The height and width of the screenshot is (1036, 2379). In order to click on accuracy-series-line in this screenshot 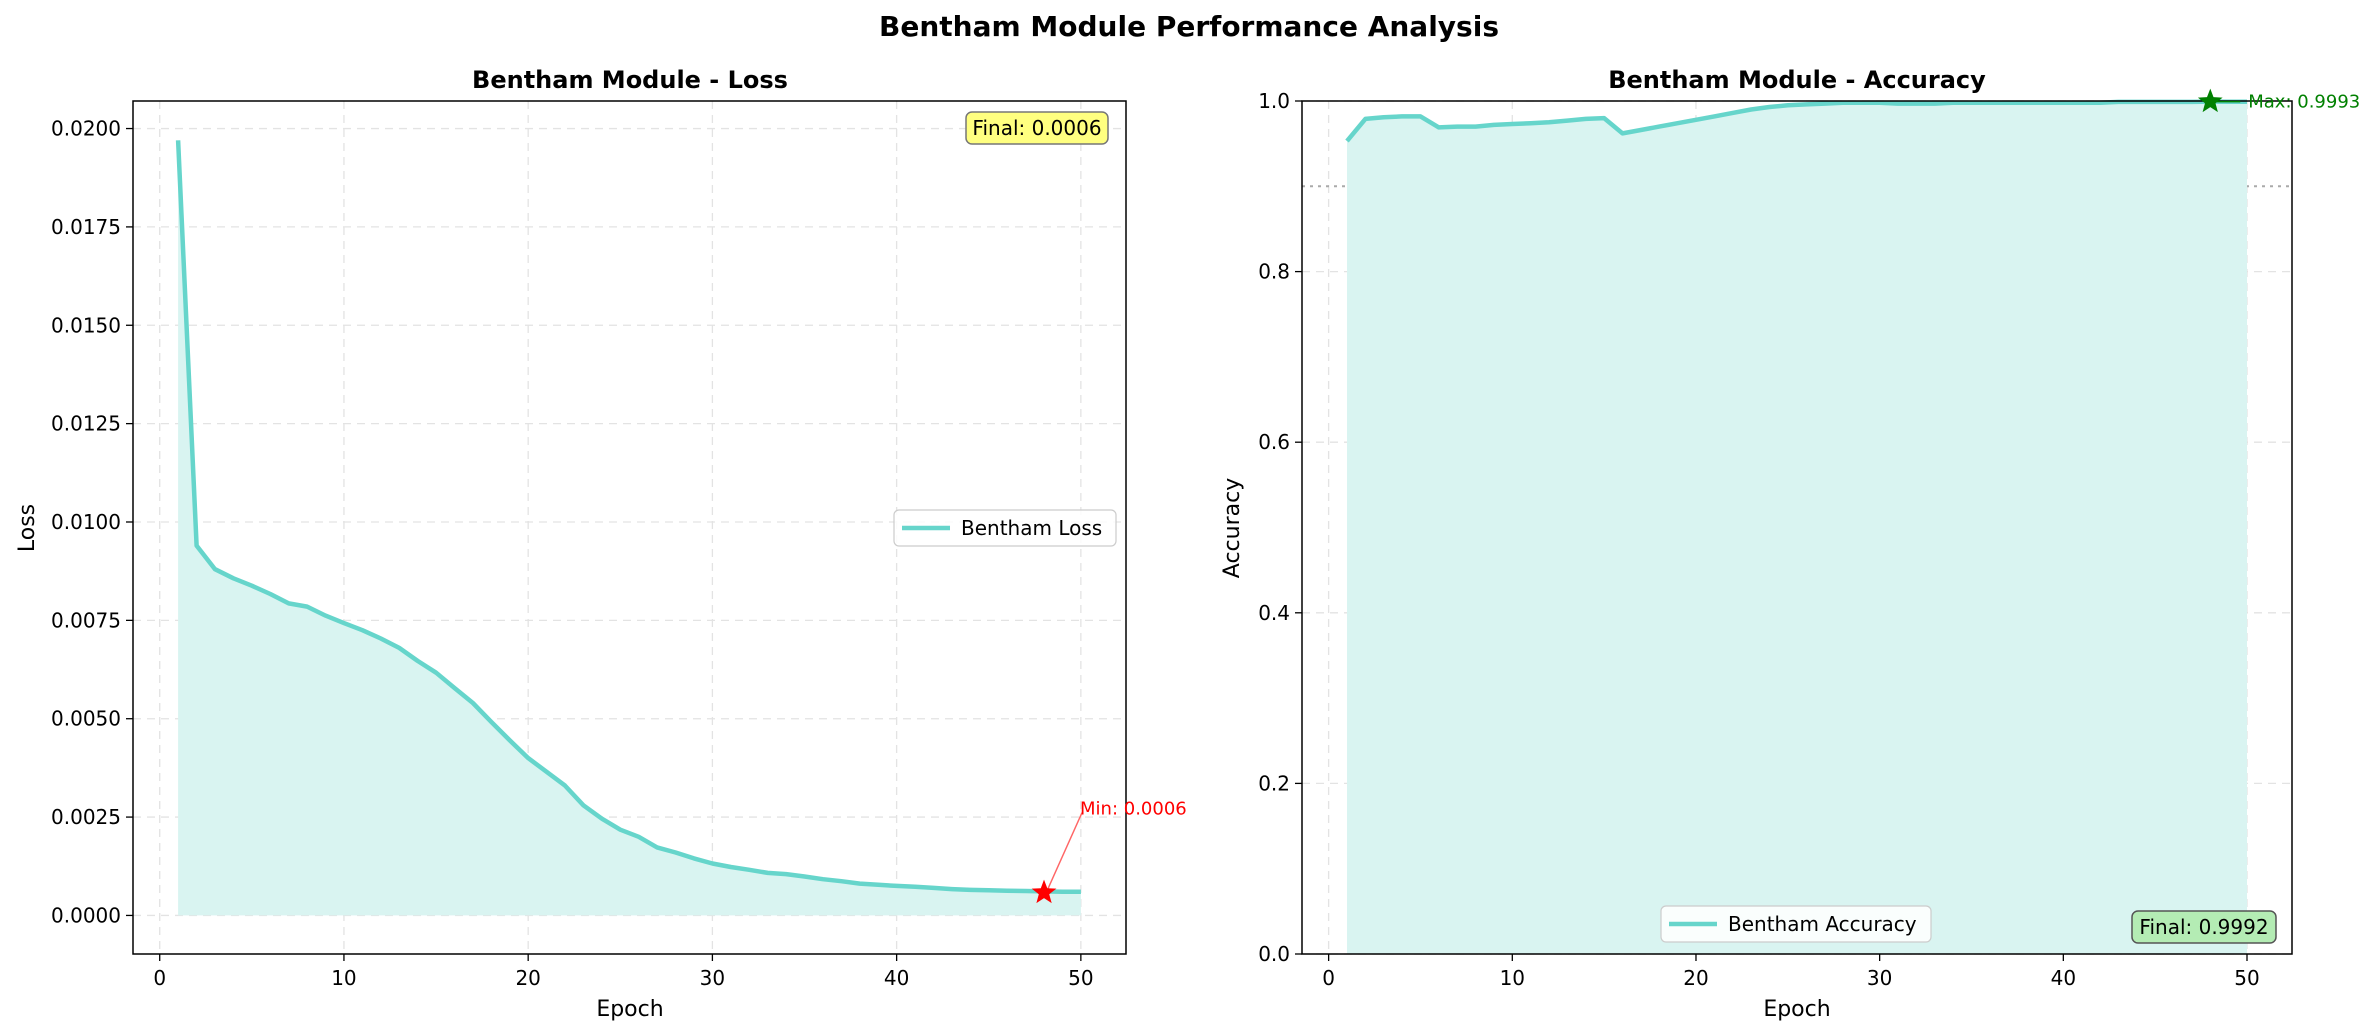, I will do `click(1796, 121)`.